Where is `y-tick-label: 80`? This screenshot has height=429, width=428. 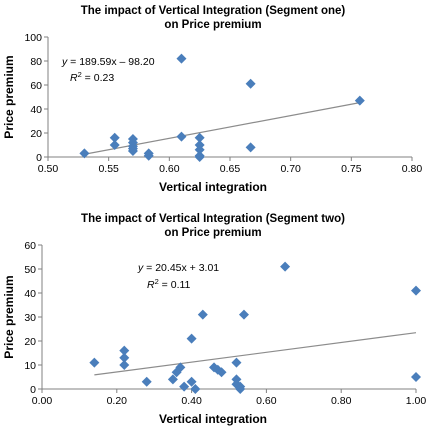 y-tick-label: 80 is located at coordinates (36, 62).